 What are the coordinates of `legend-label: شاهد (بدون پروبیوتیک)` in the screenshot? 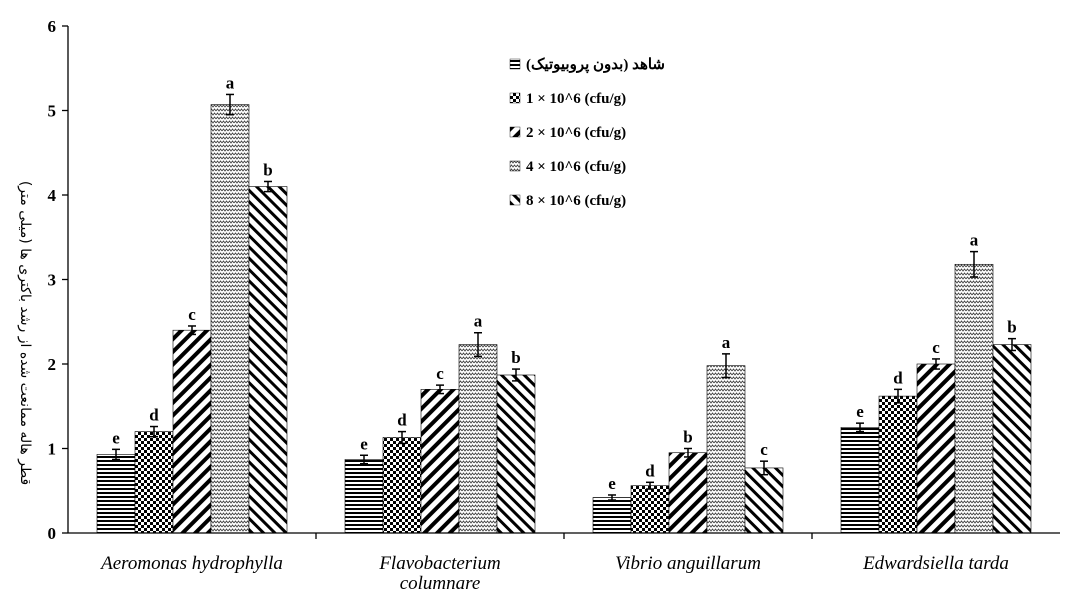 It's located at (595, 65).